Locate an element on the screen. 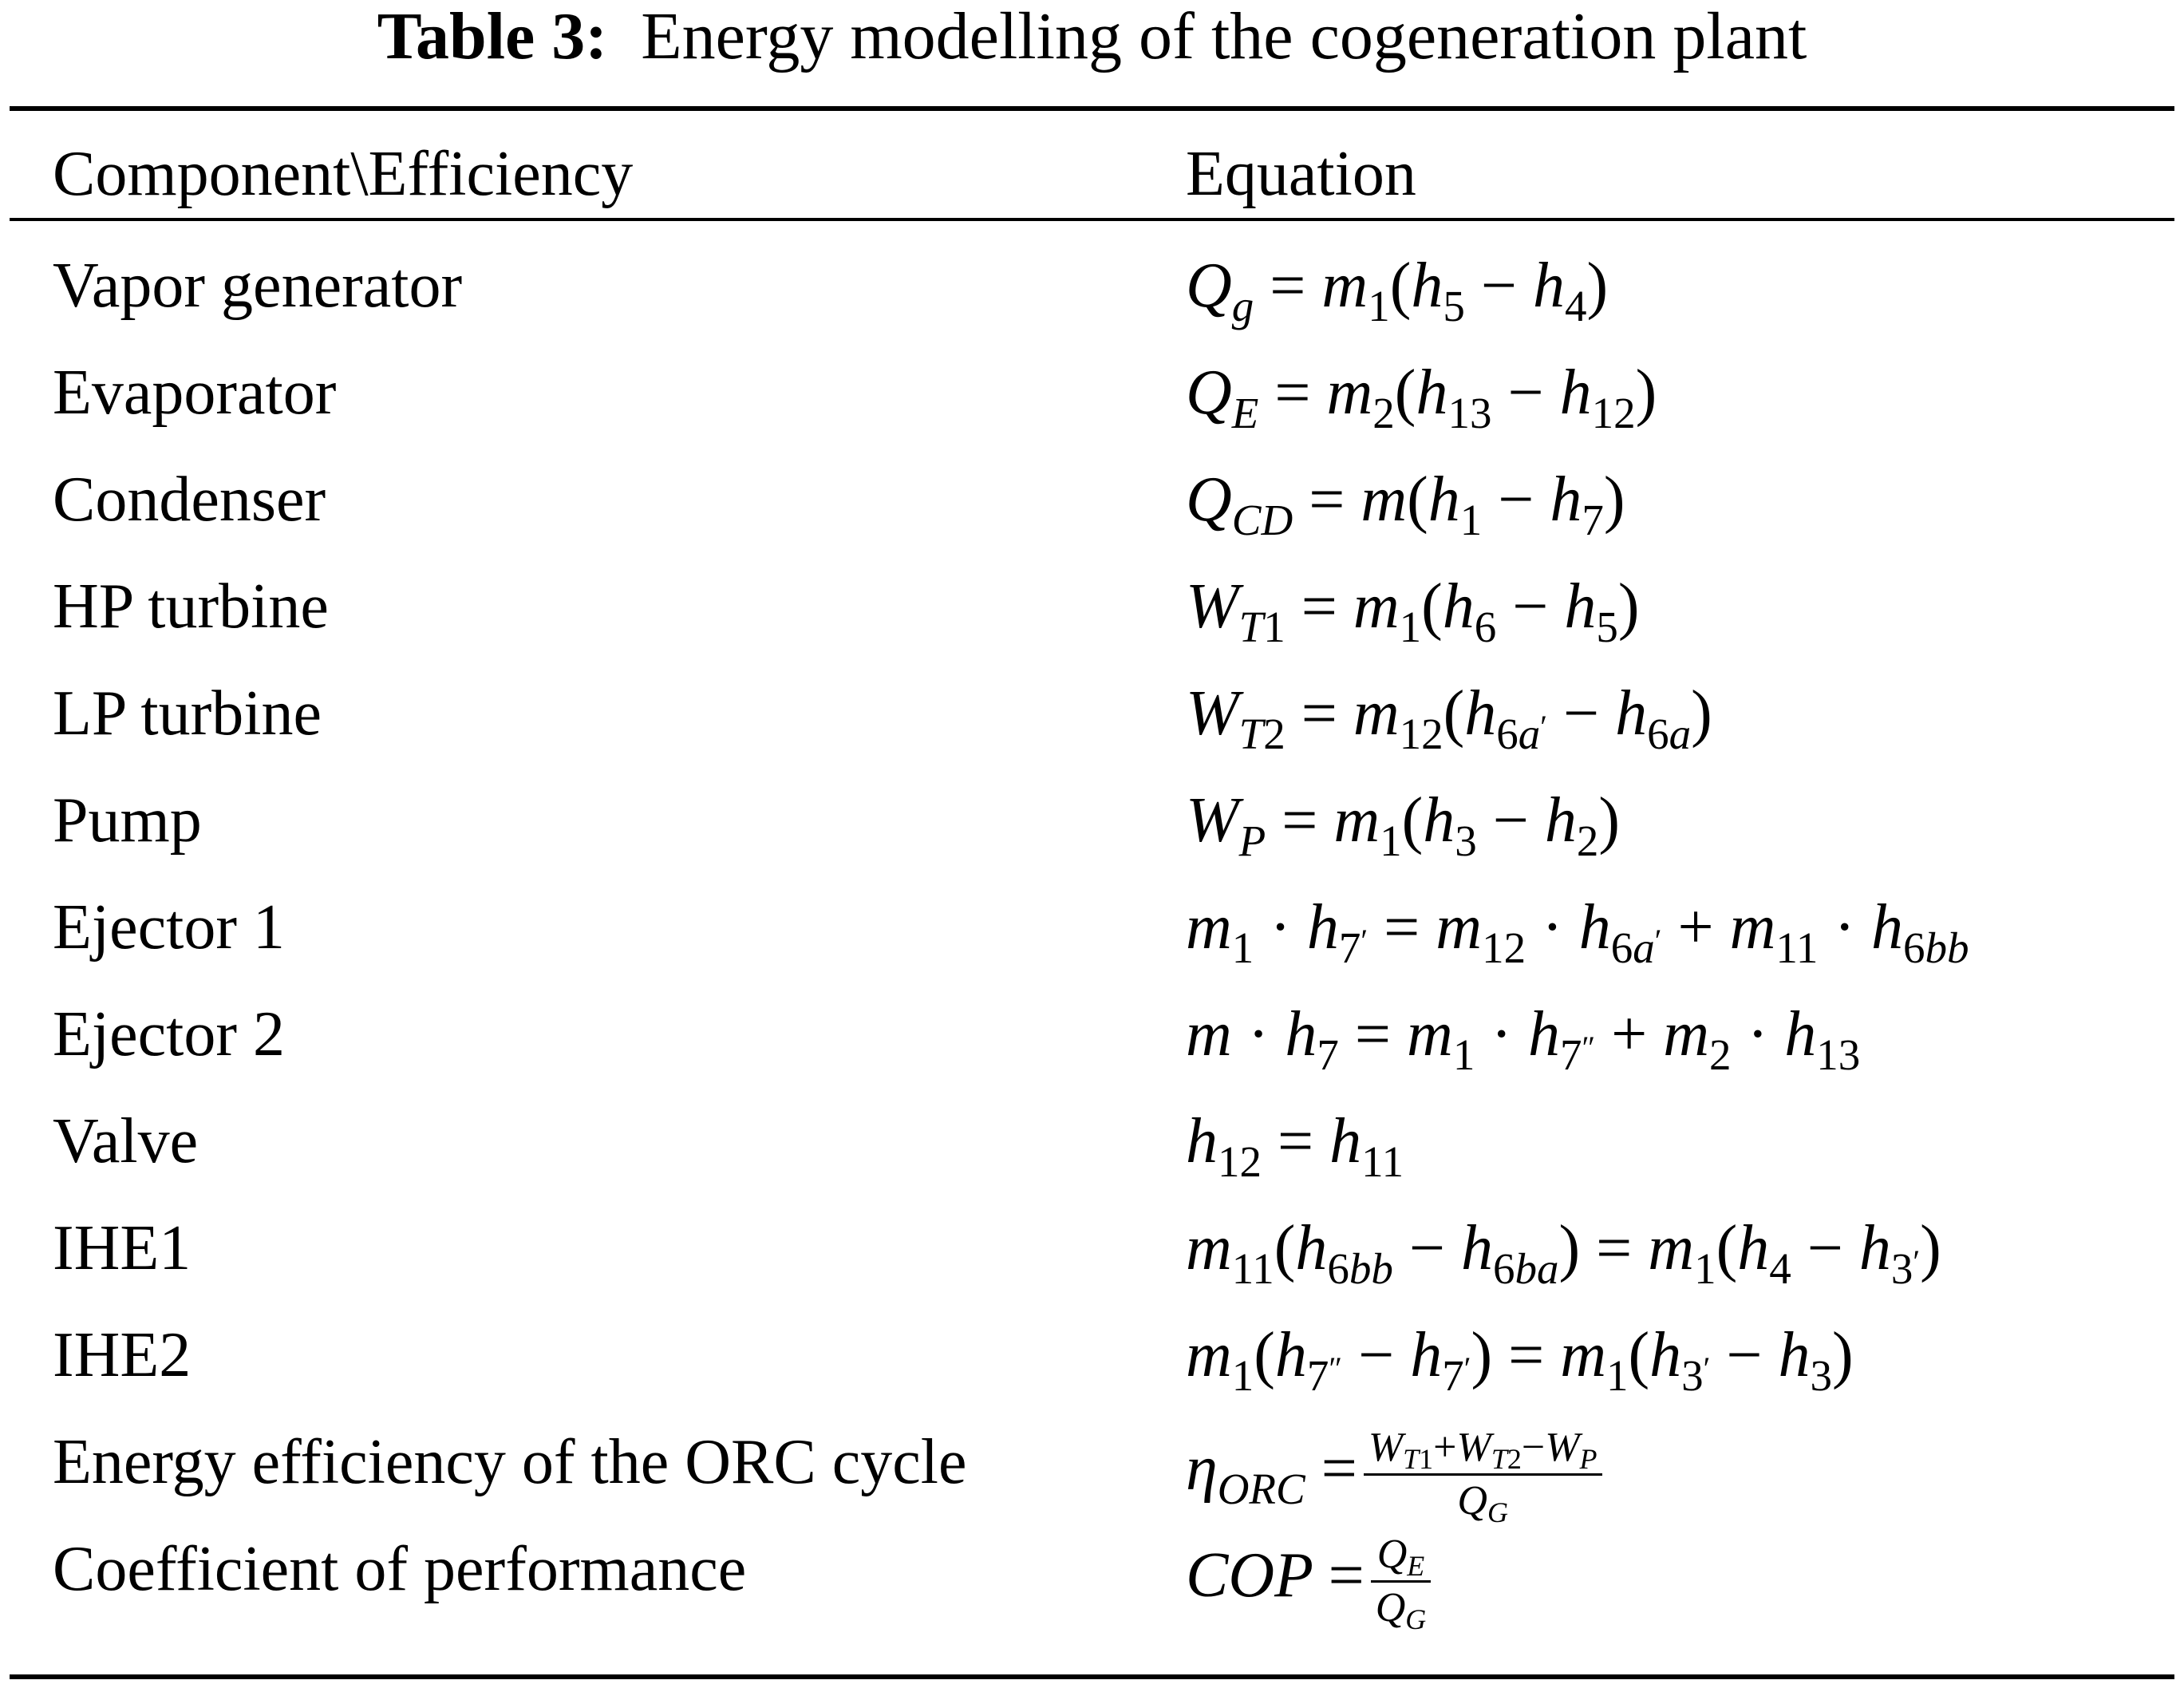 The width and height of the screenshot is (2184, 1688). table-row: Evaporator QE = m2(h13 − h12) is located at coordinates (1092, 407).